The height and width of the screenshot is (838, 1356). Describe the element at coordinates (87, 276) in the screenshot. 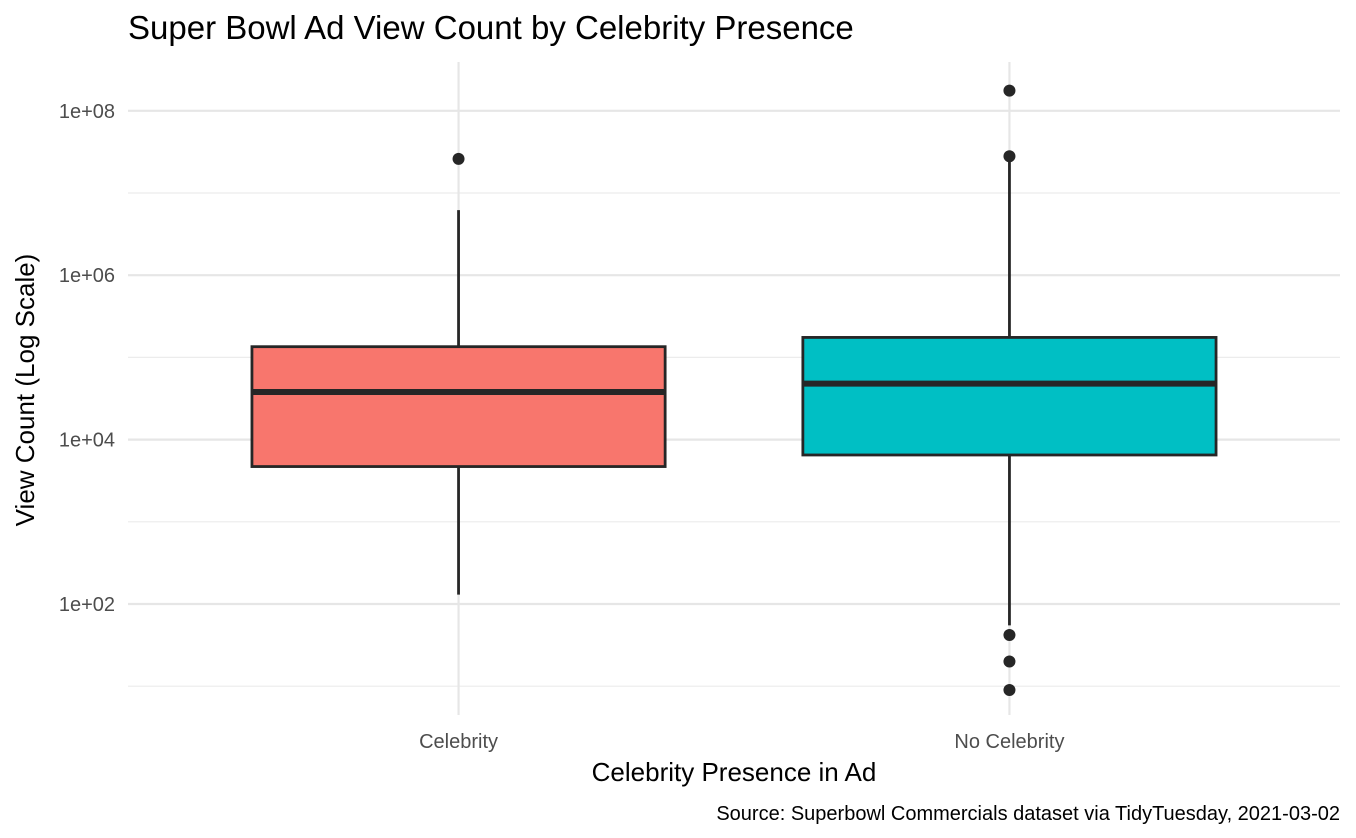

I see `y-tick-label: 1e+06` at that location.